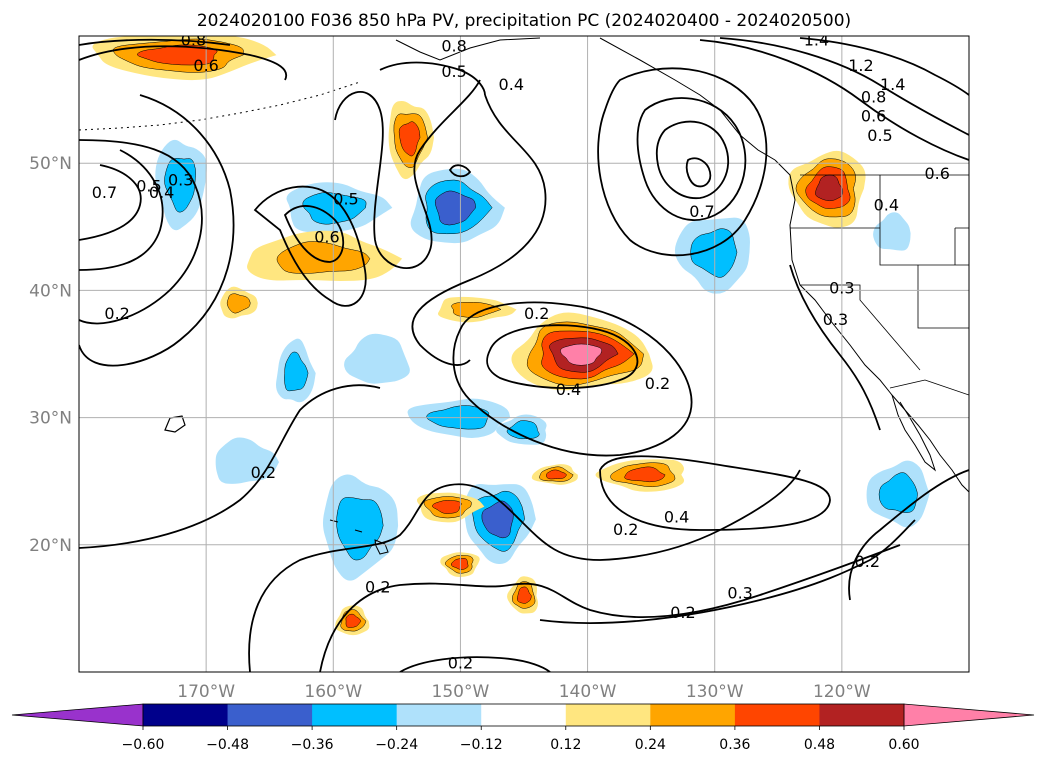 The height and width of the screenshot is (765, 1047). What do you see at coordinates (468, 49) in the screenshot?
I see `coastline-alaska` at bounding box center [468, 49].